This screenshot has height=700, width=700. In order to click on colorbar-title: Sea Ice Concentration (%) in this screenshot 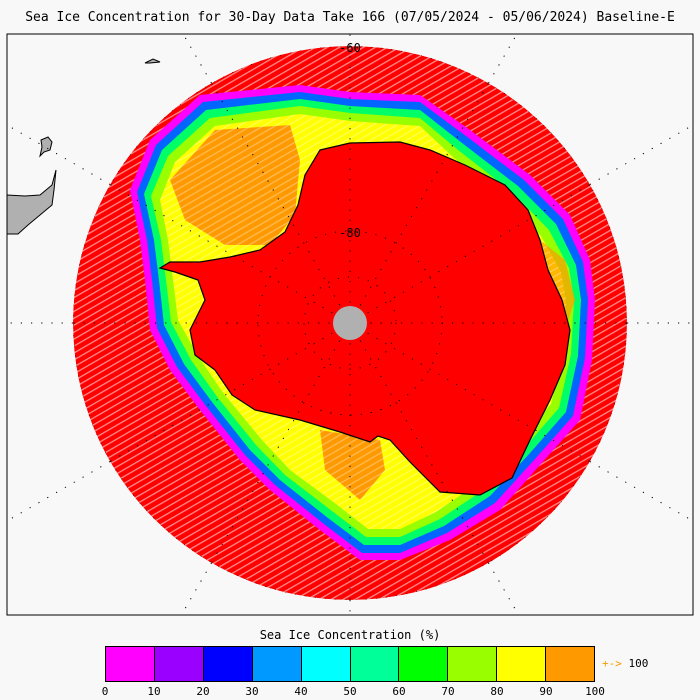, I will do `click(350, 635)`.